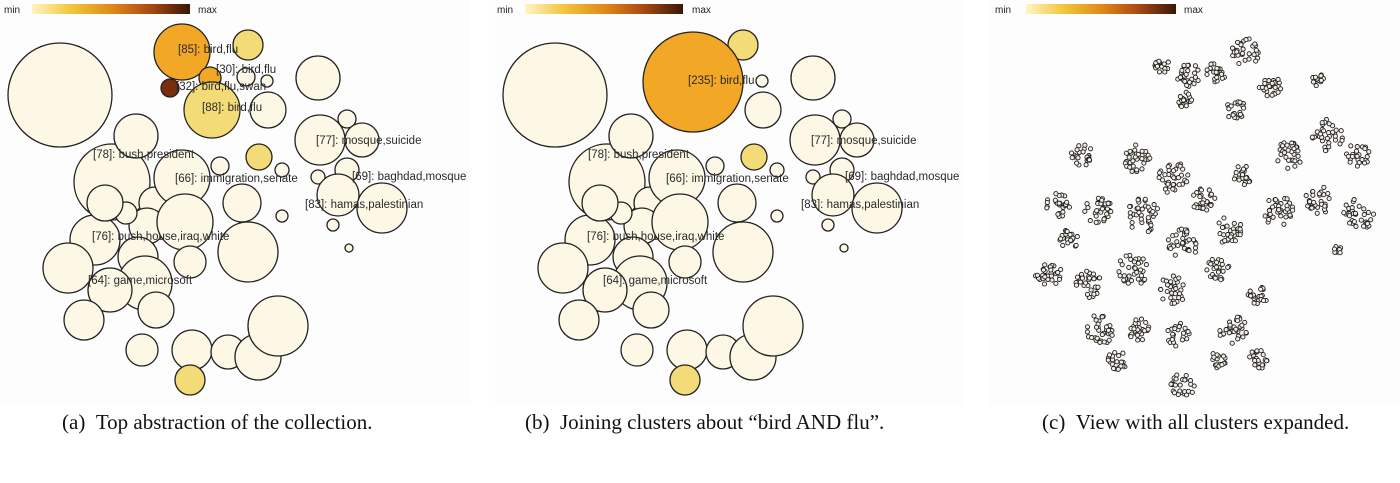  I want to click on legend-max-label: max, so click(1193, 10).